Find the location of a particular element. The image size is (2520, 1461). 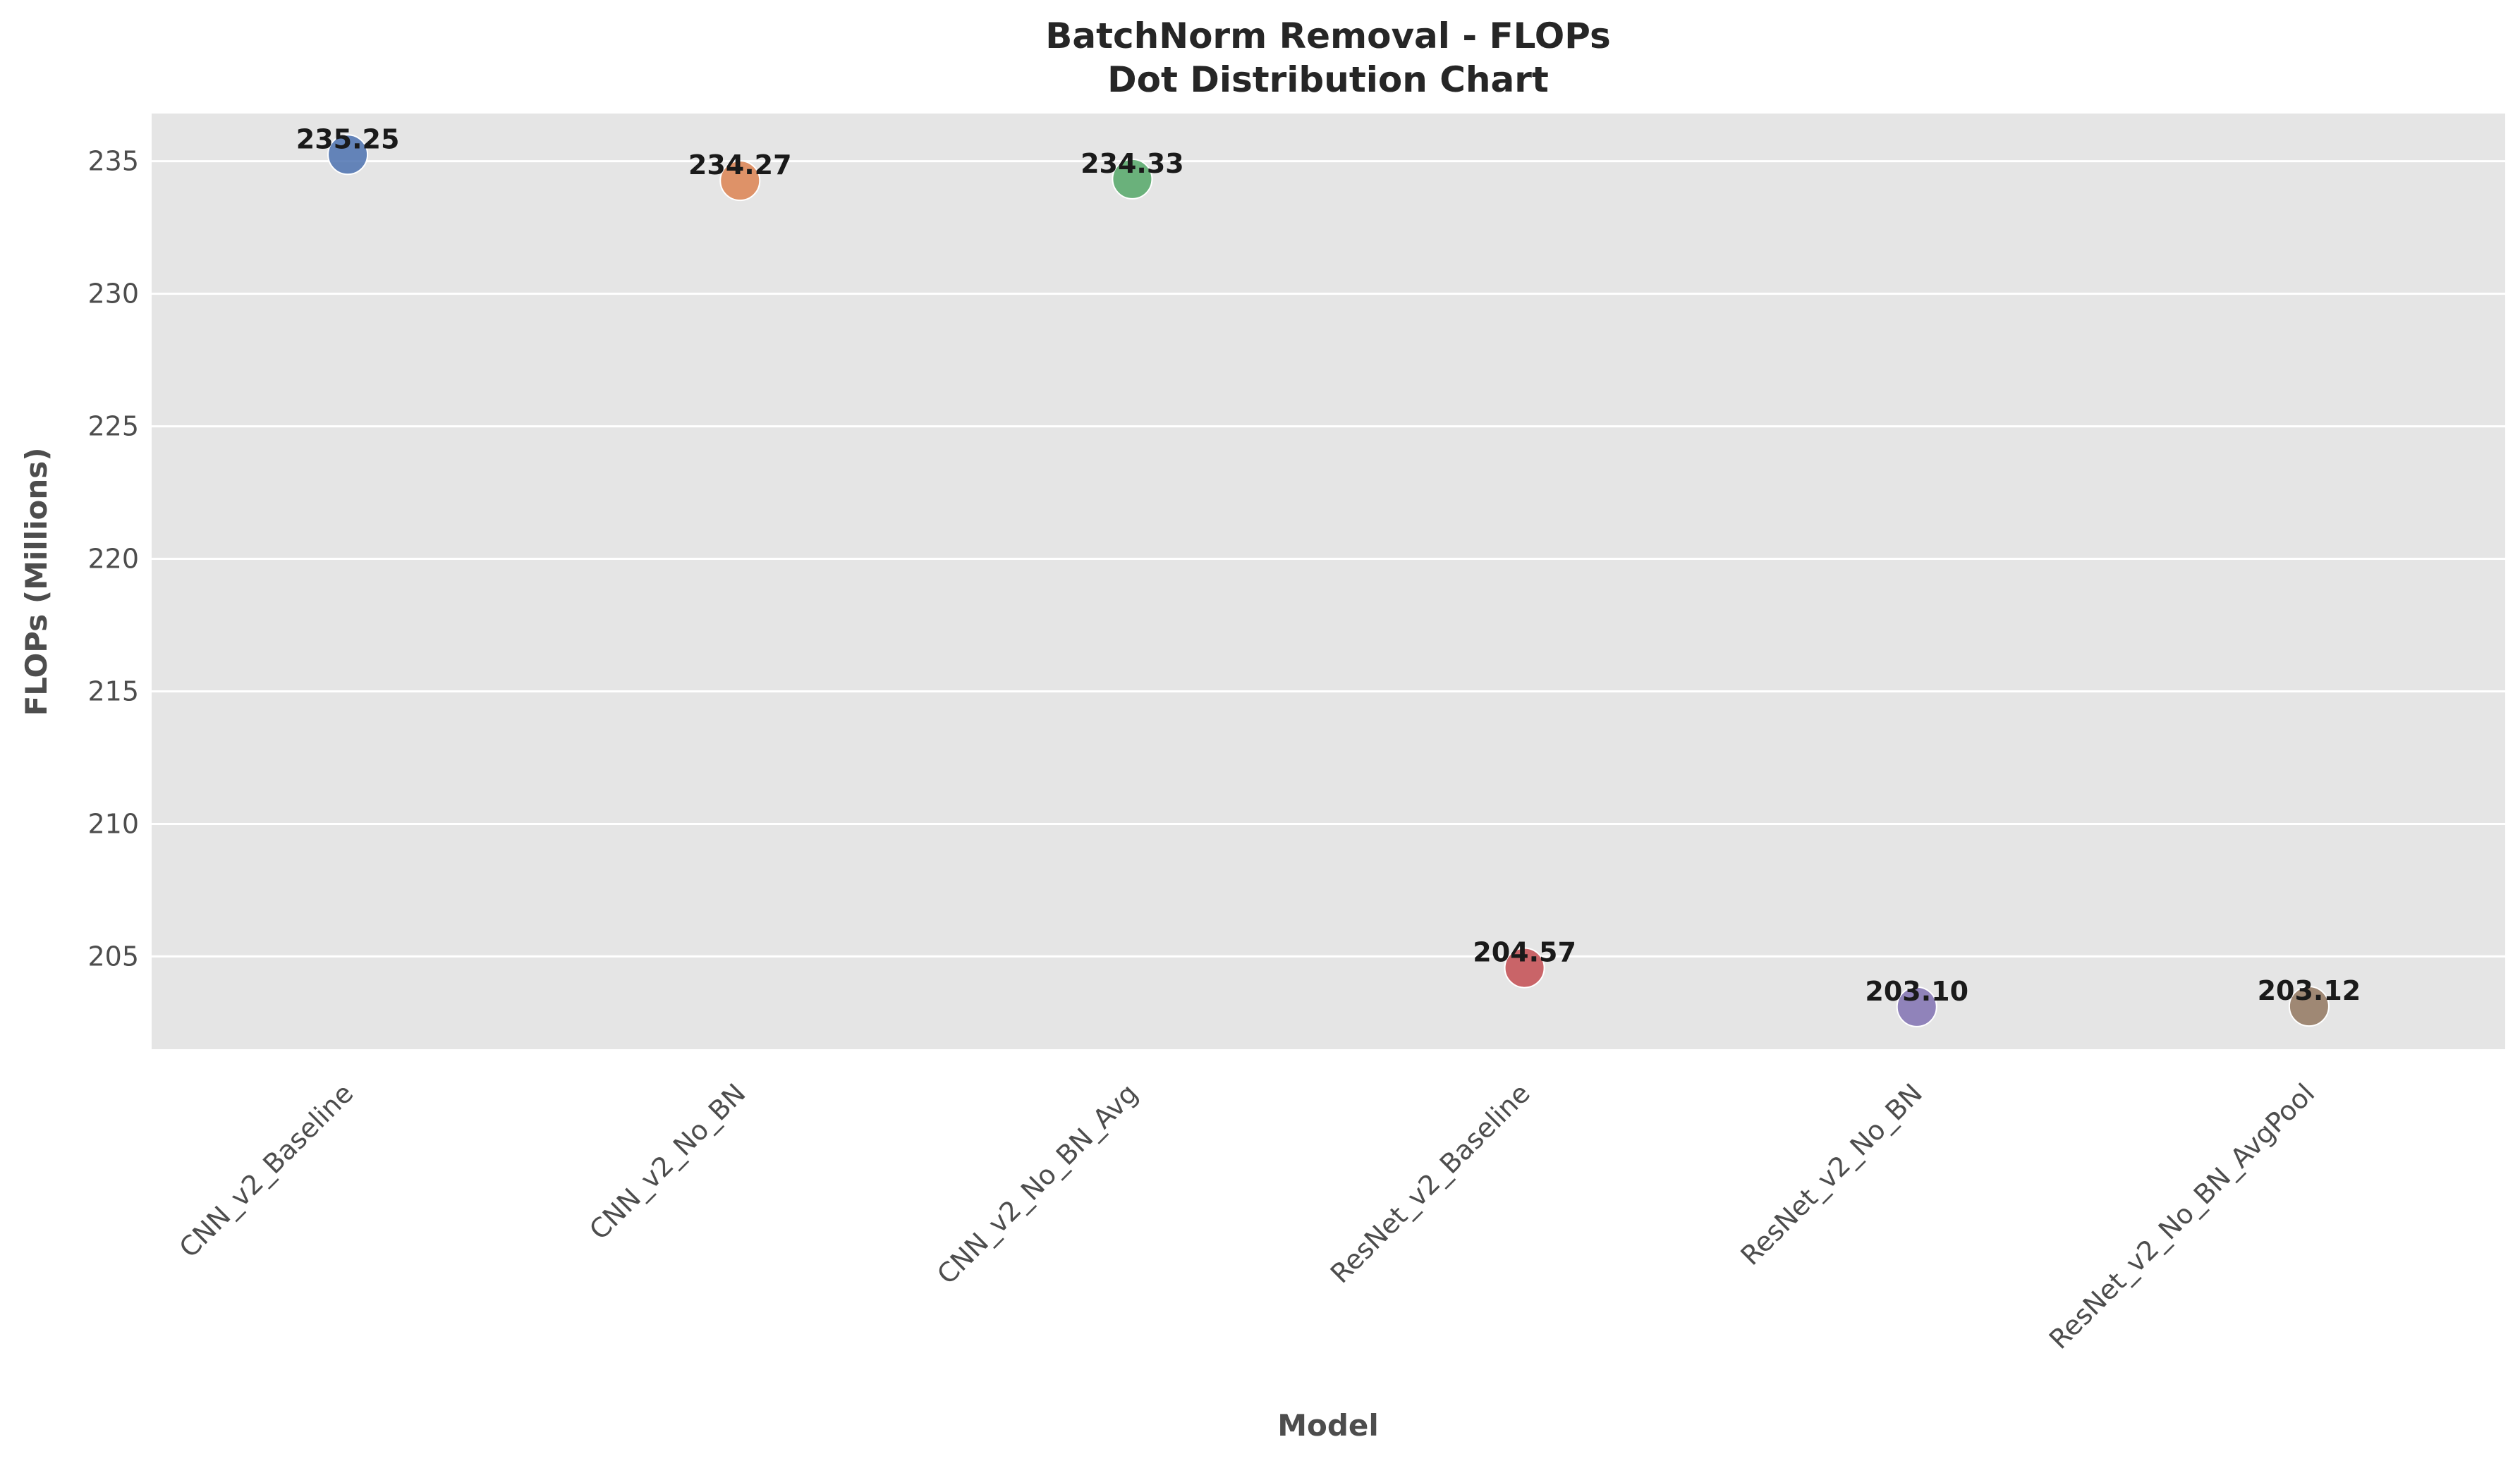

x-tick-label: ResNet_v2_No_BN_AvgPool is located at coordinates (2181, 1216).